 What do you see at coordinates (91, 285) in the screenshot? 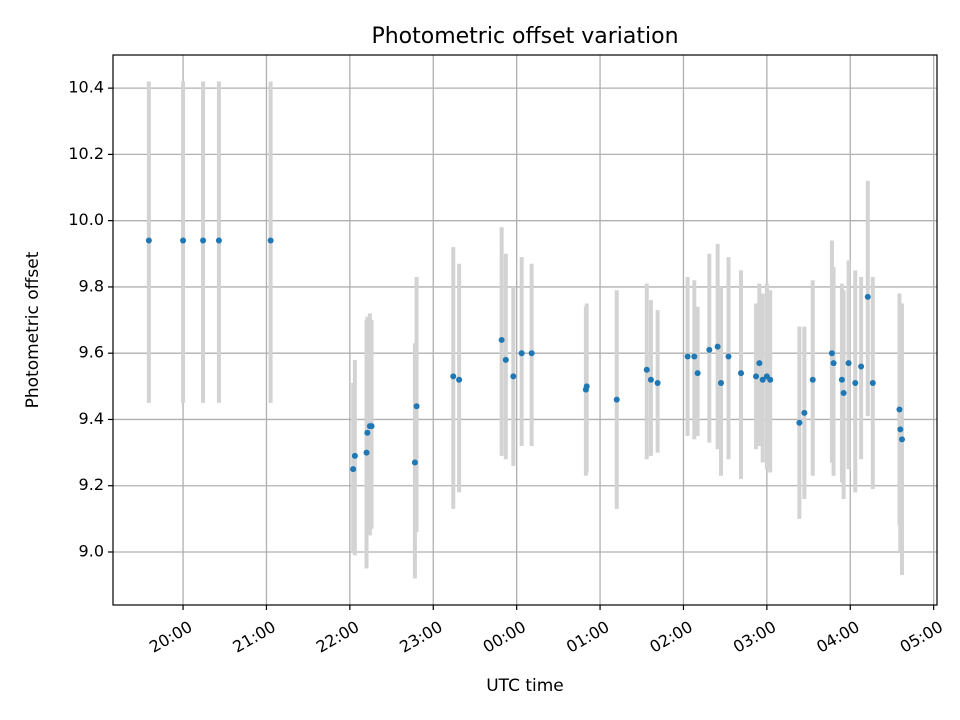
I see `y-tick-label: 9.8` at bounding box center [91, 285].